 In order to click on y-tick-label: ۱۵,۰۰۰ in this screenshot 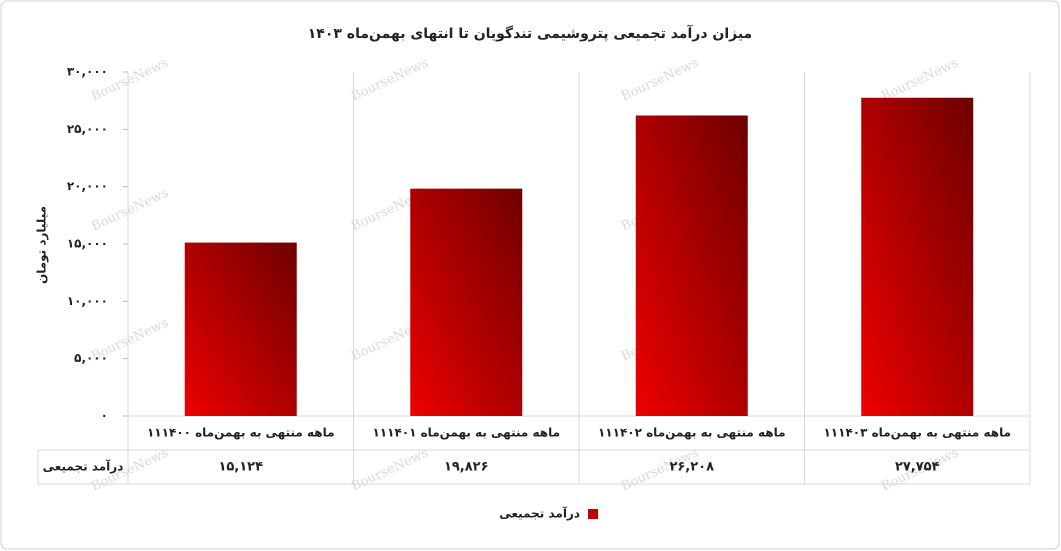, I will do `click(87, 244)`.